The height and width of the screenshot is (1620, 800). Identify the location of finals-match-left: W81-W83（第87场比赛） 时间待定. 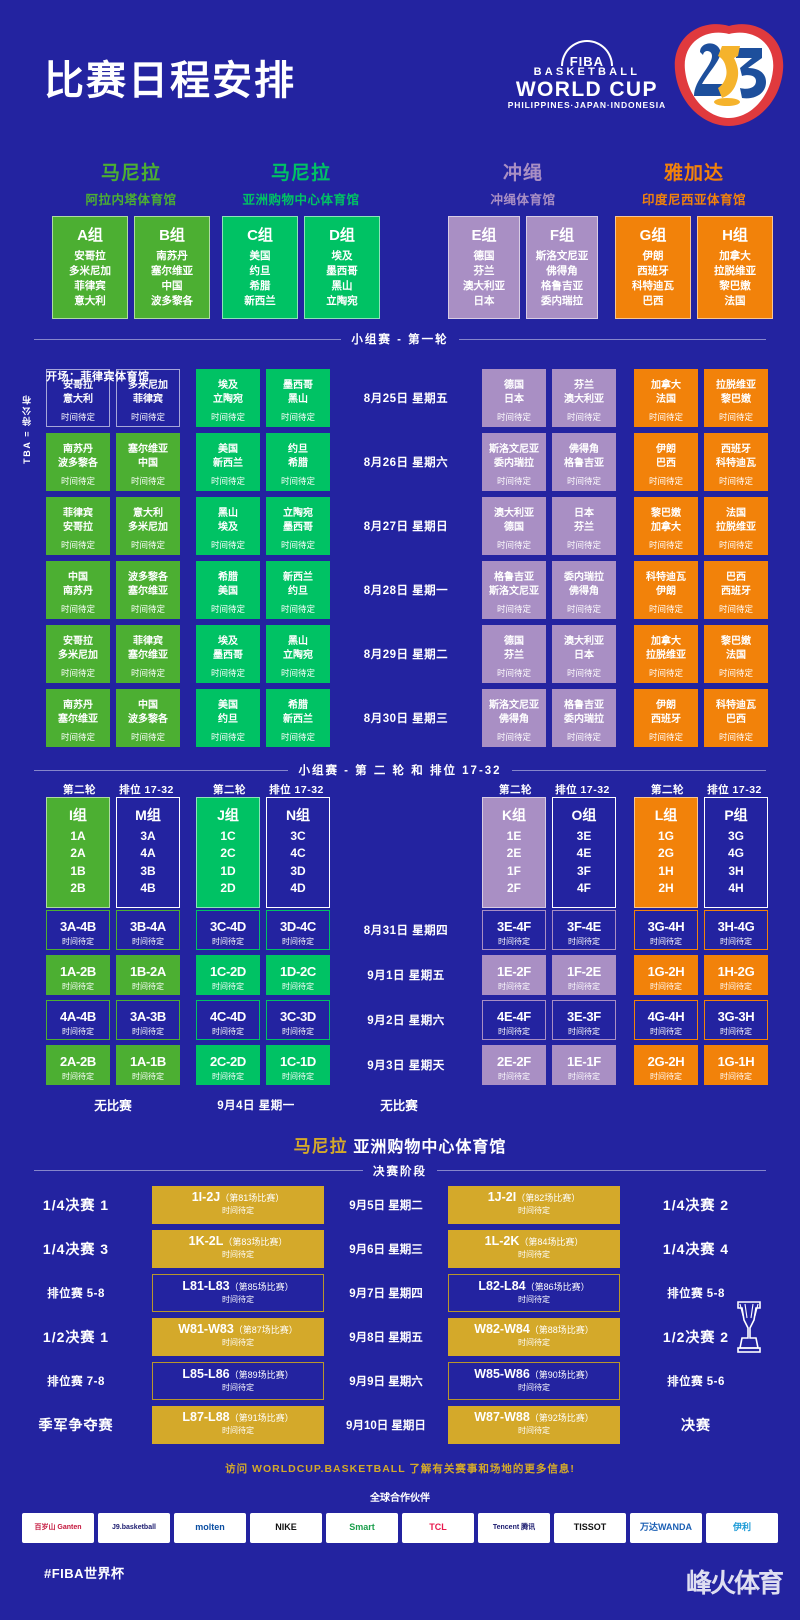
(238, 1336).